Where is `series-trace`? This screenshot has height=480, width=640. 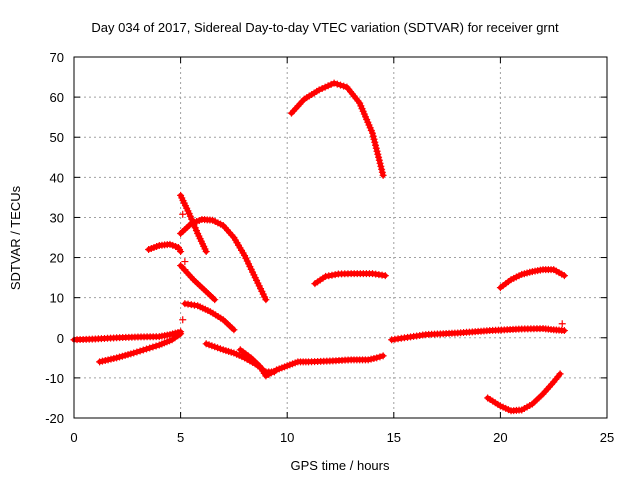 series-trace is located at coordinates (223, 259).